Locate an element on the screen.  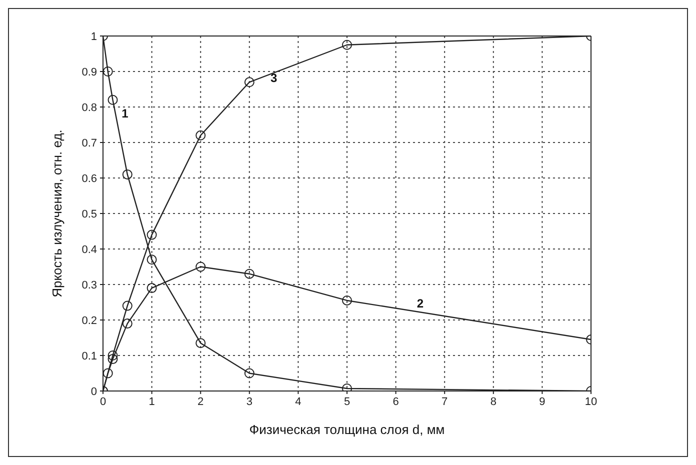
y-tick-label: 0.7 is located at coordinates (89, 143).